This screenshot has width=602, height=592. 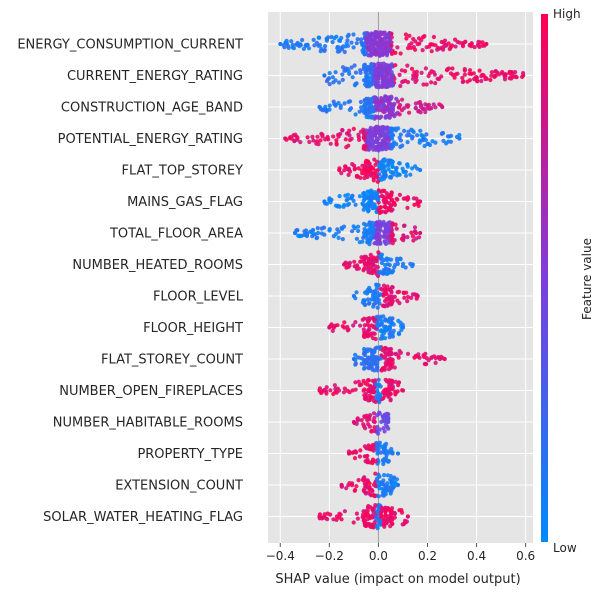 I want to click on feature-label: ENERGY_CONSUMPTION_CURRENT, so click(x=130, y=45).